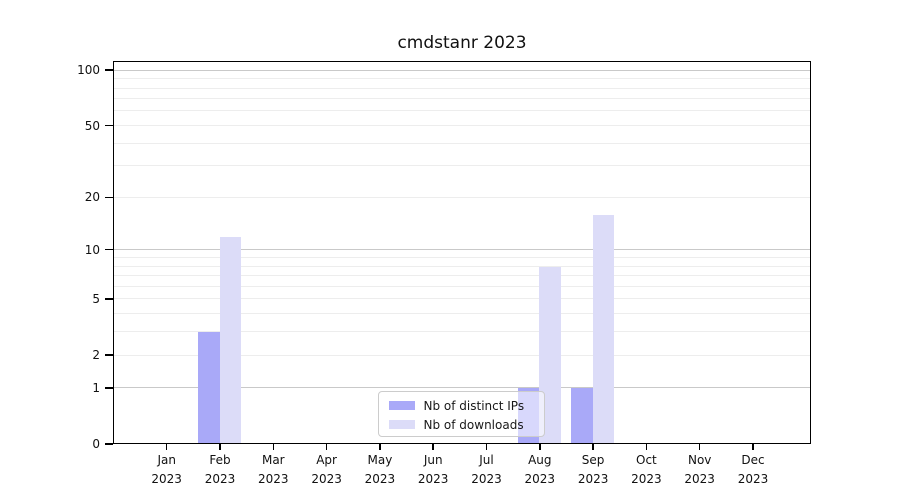  I want to click on legend-swatch-distinct-ips, so click(401, 405).